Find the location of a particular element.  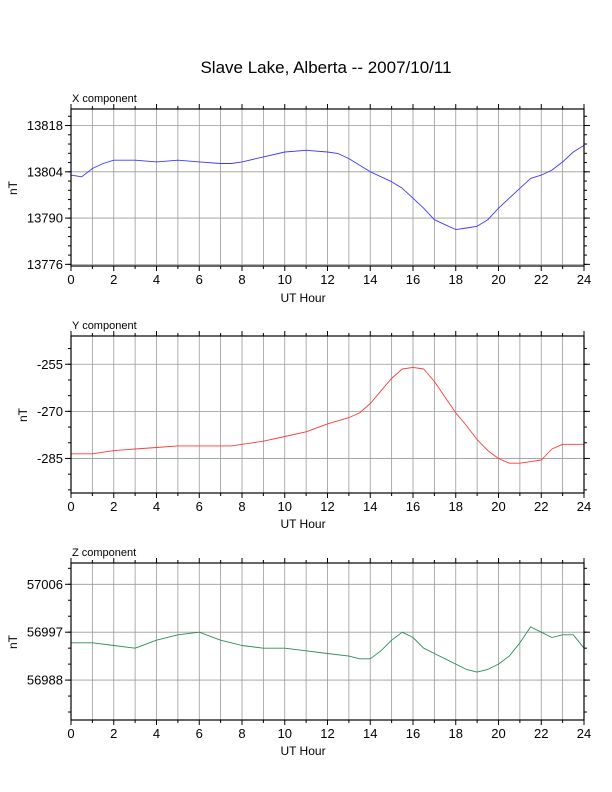

y-tick-label: 56997 is located at coordinates (45, 632).